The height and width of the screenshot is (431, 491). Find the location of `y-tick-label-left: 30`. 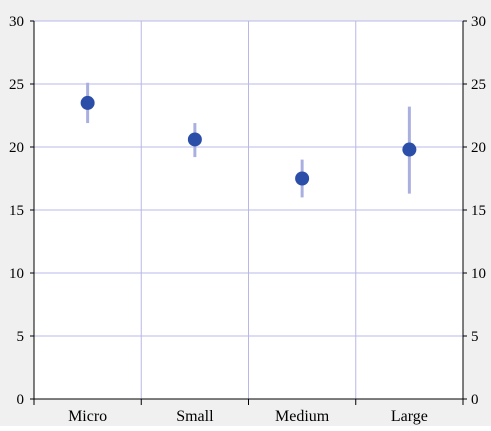

y-tick-label-left: 30 is located at coordinates (16, 22).